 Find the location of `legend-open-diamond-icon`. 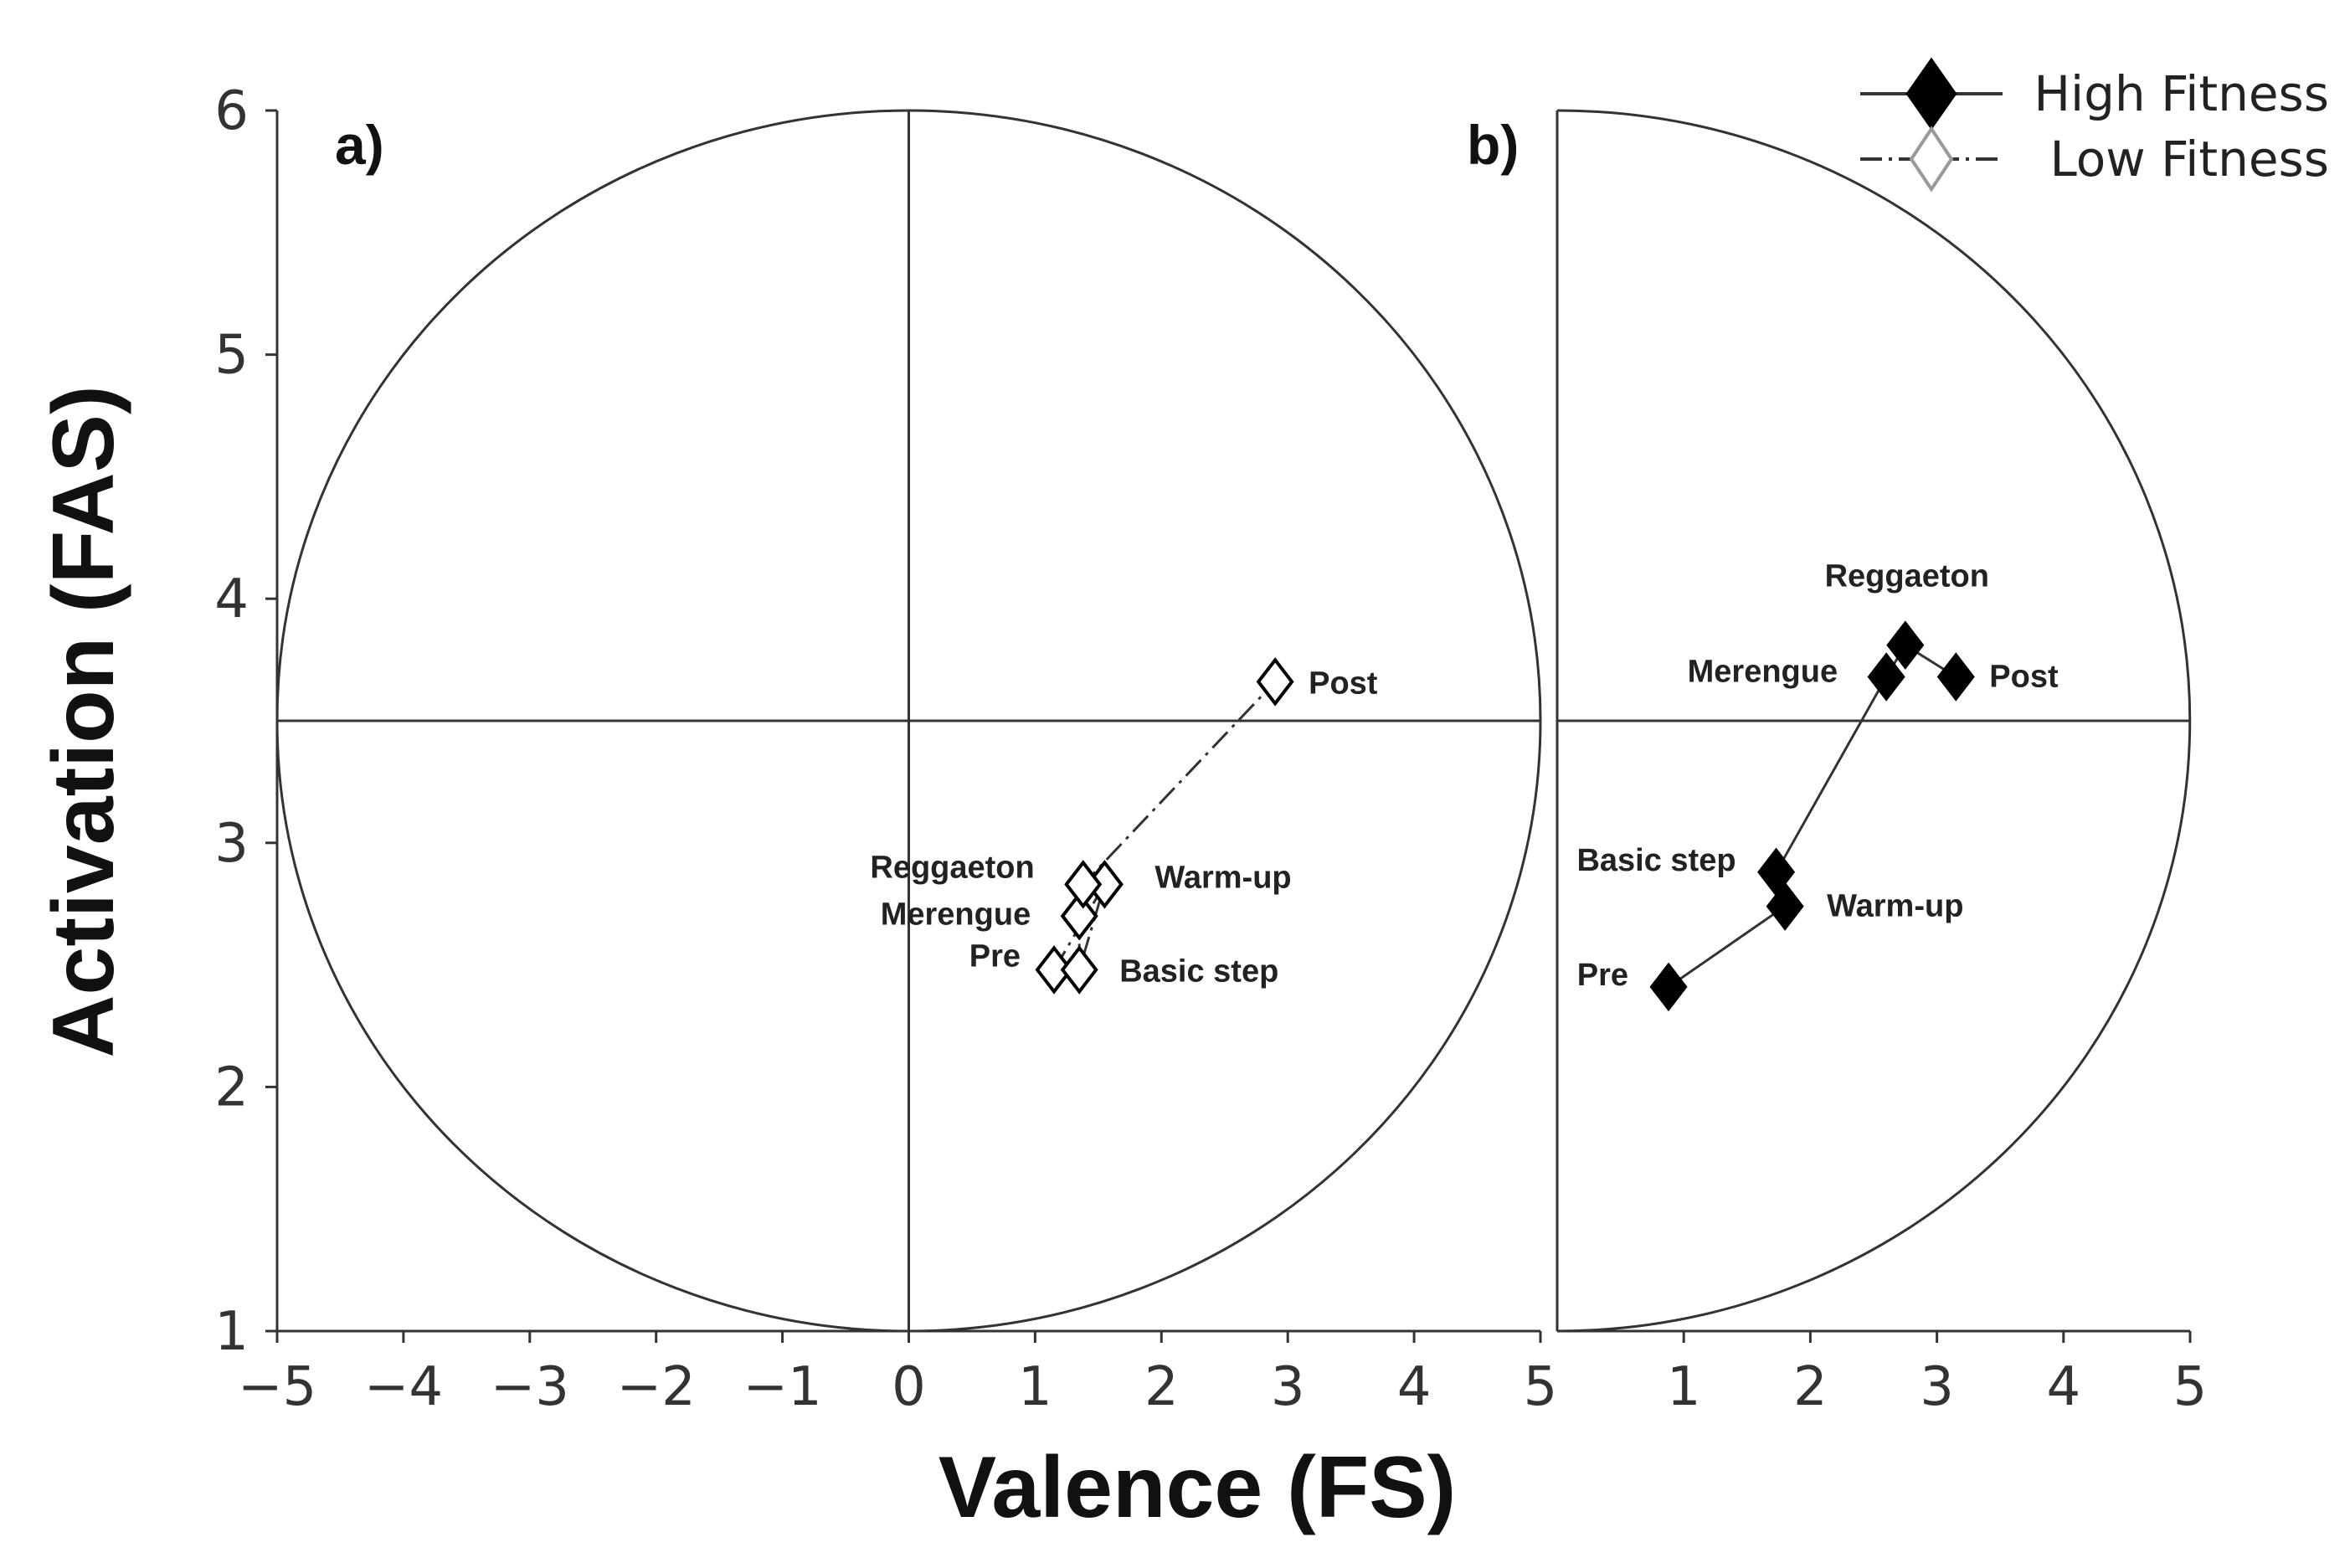

legend-open-diamond-icon is located at coordinates (1931, 159).